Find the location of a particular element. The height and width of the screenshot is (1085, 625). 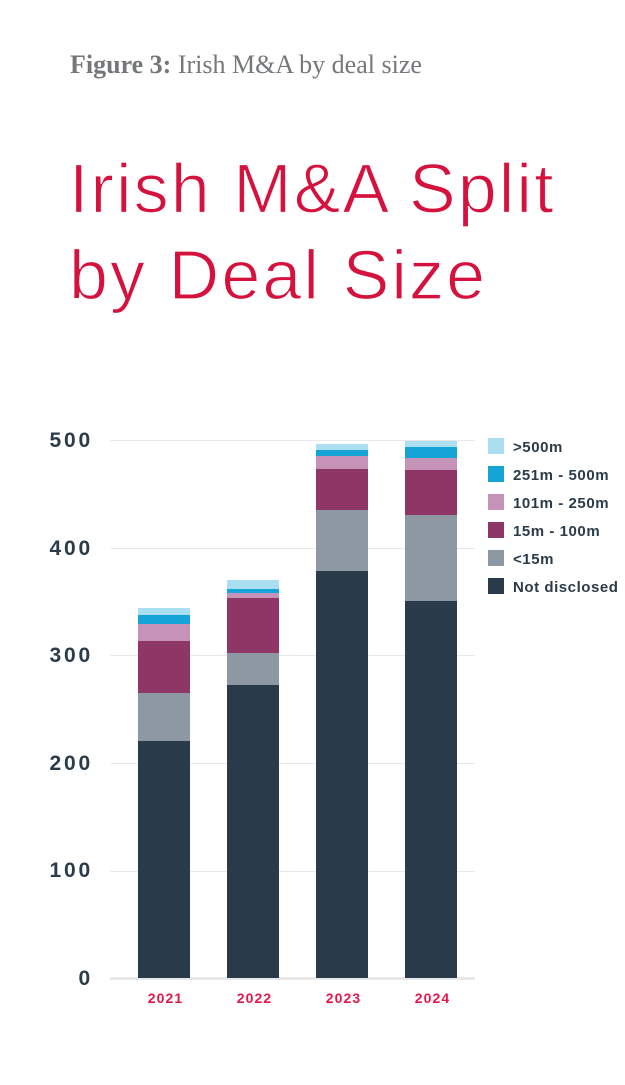

svg-text: Irish M&A Split is located at coordinates (312, 189).